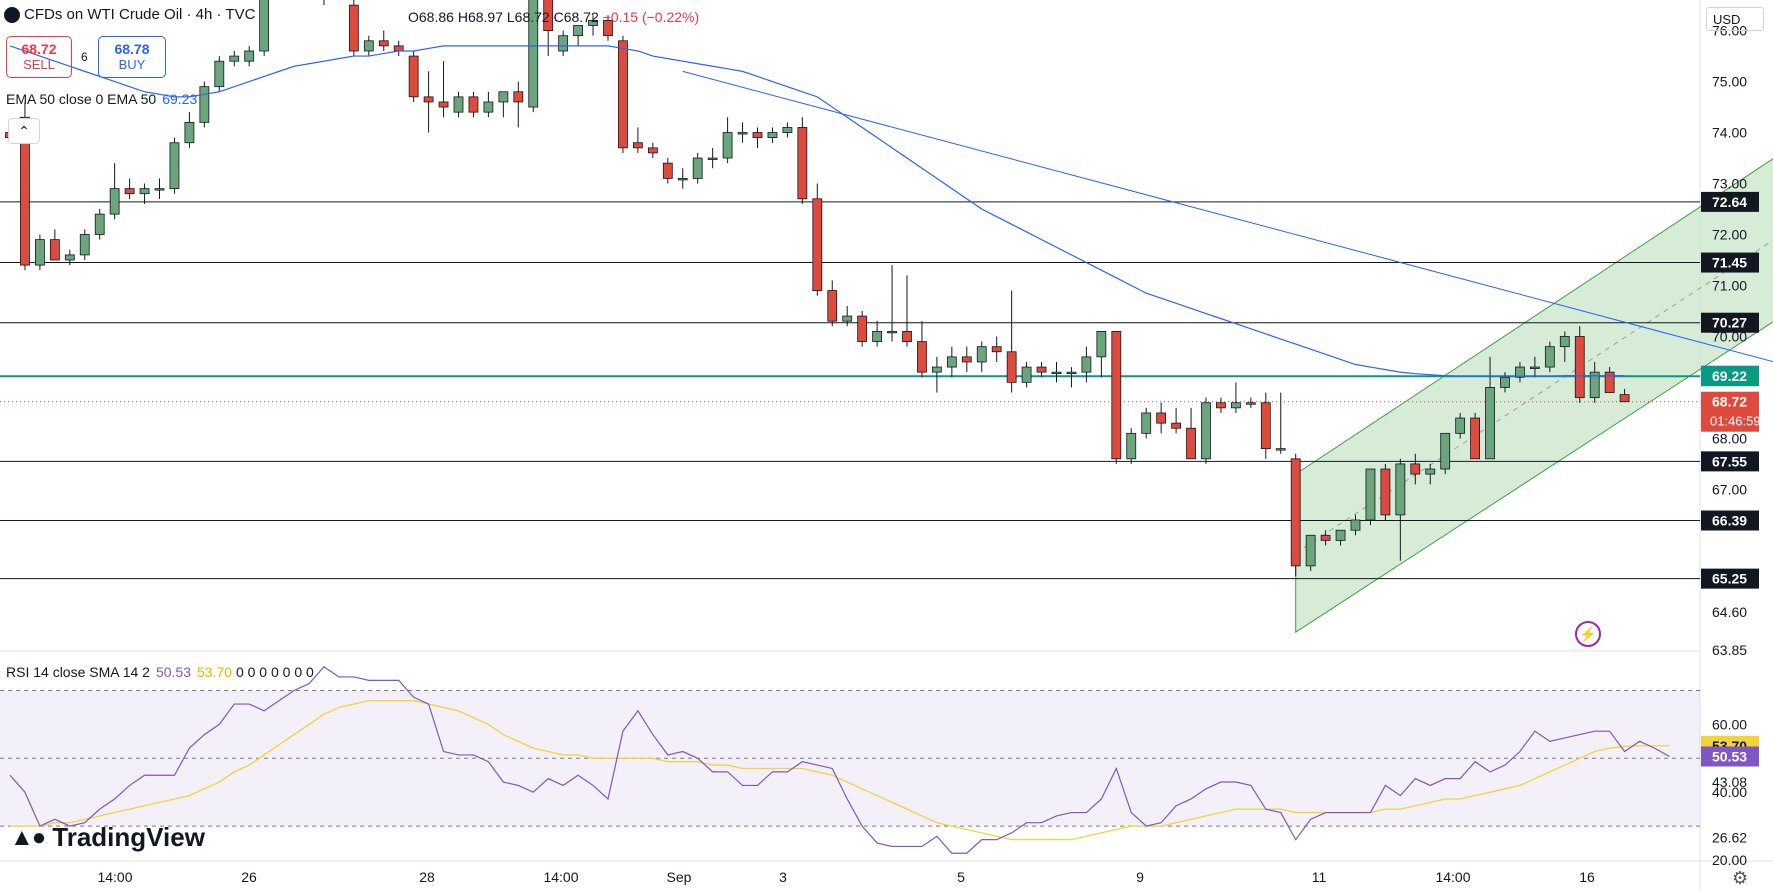  I want to click on ema-legend: EMA 50 close 0 EMA 50 69.23, so click(101, 99).